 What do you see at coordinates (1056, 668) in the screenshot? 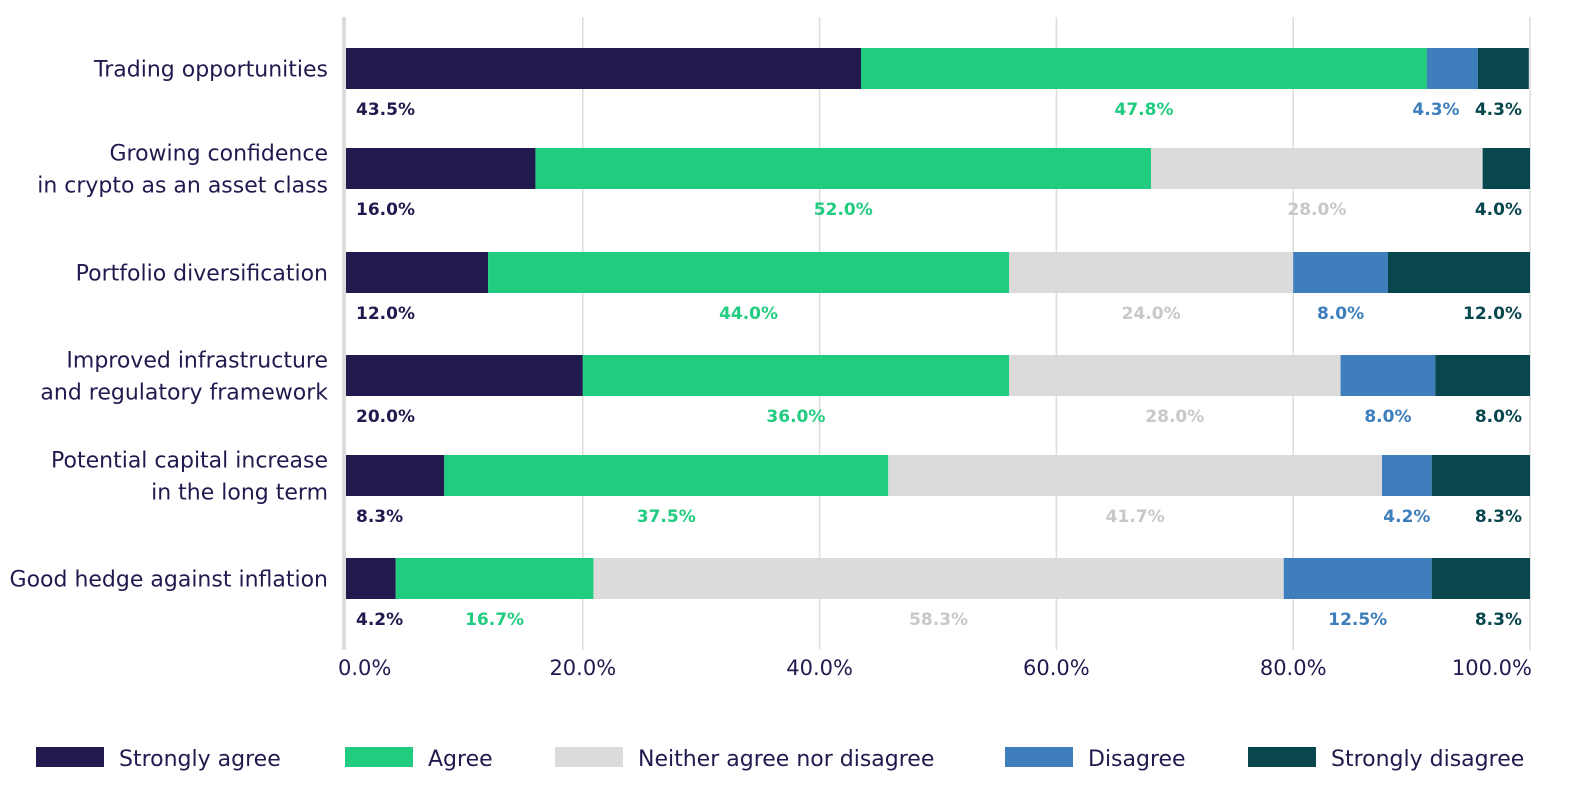
I see `x-tick-label: 60.0%` at bounding box center [1056, 668].